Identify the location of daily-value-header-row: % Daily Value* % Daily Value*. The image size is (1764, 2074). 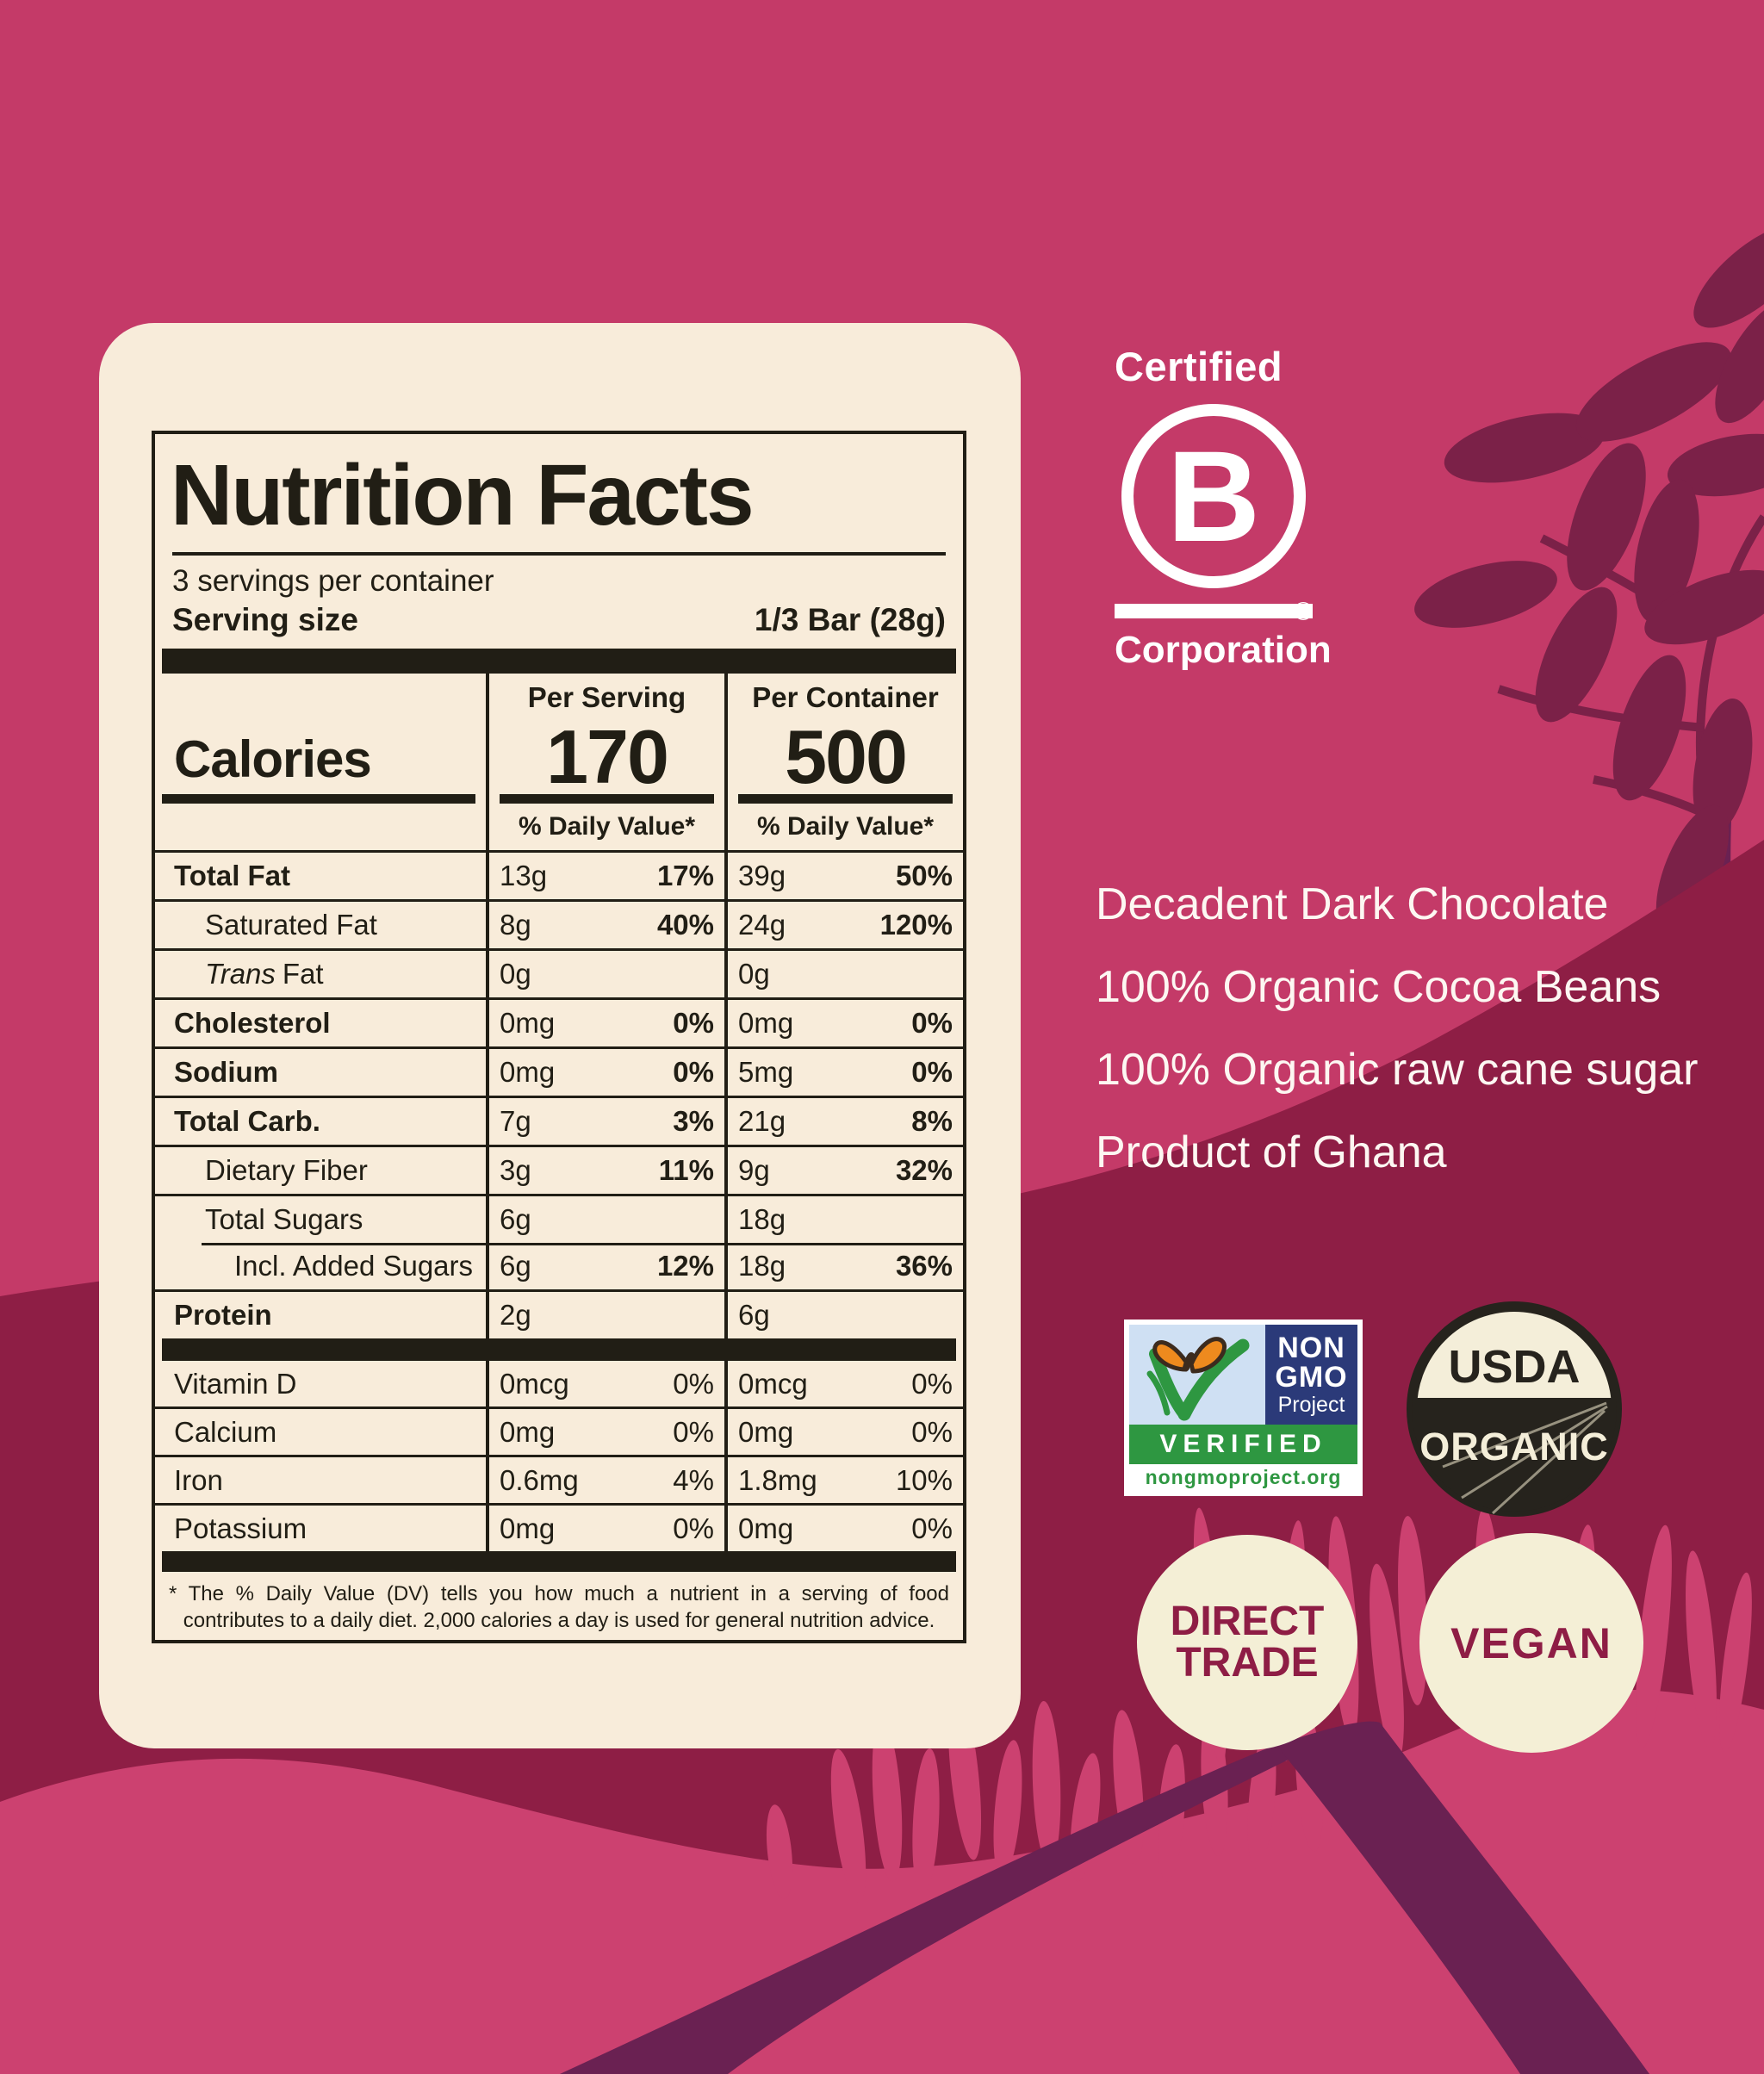
(559, 829).